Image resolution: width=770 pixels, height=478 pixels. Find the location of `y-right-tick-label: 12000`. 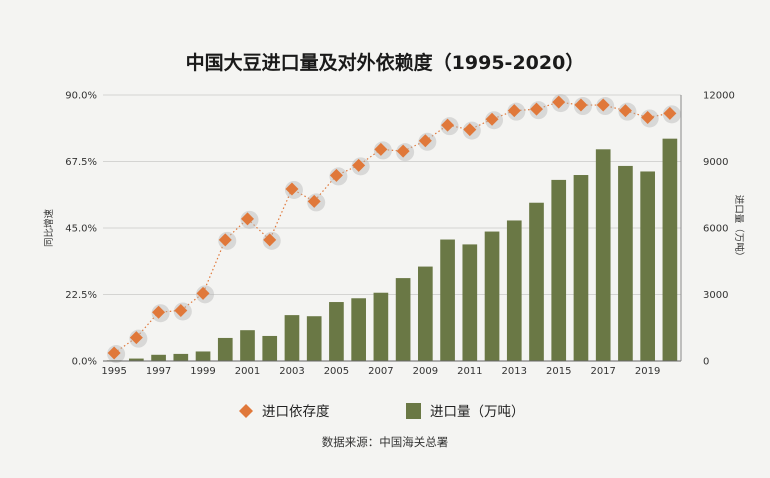

y-right-tick-label: 12000 is located at coordinates (719, 96).